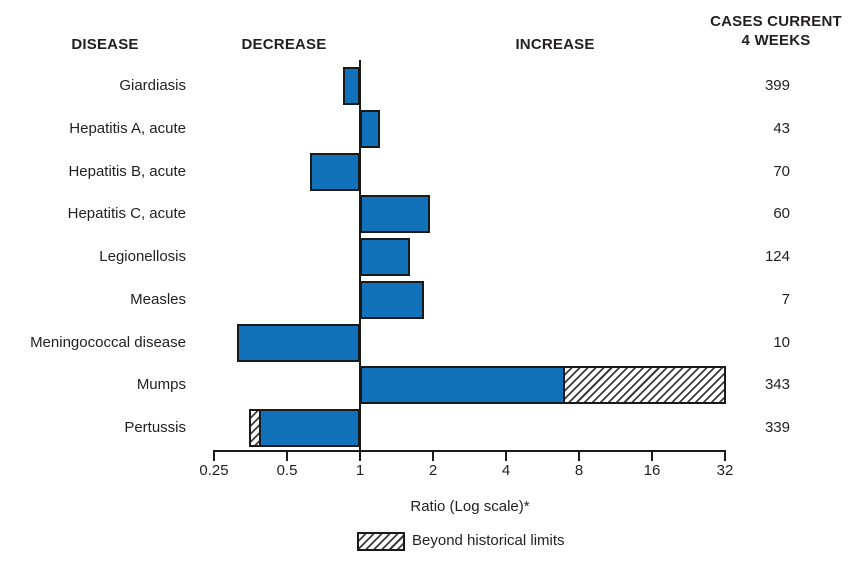  I want to click on axis-tick-label: 8, so click(579, 470).